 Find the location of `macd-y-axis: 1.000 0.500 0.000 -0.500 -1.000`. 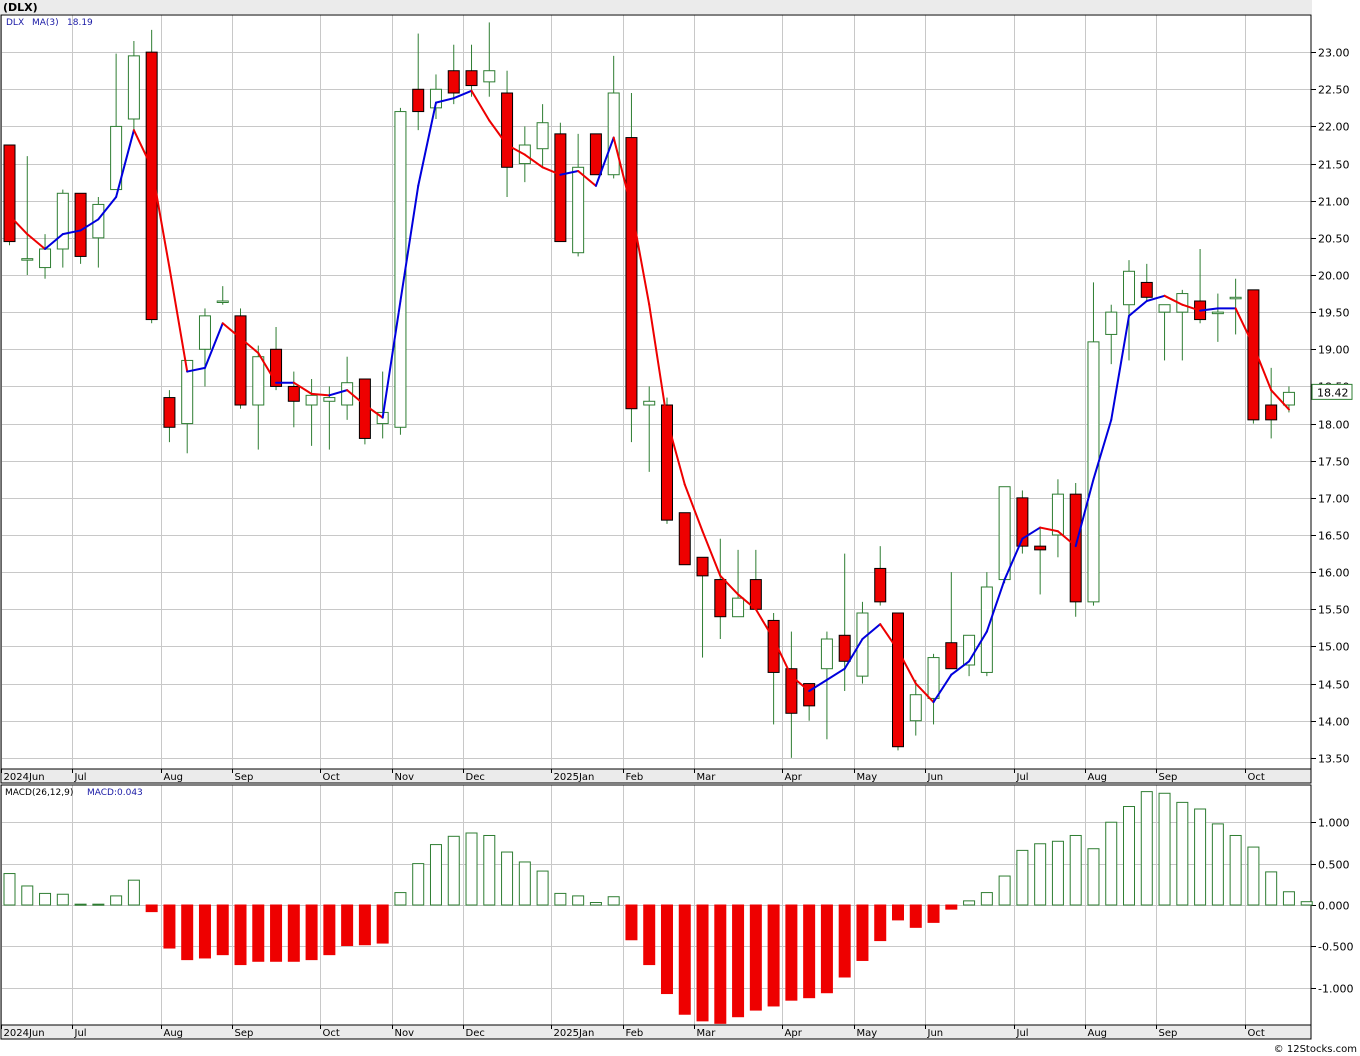

macd-y-axis: 1.000 0.500 0.000 -0.500 -1.000 is located at coordinates (1332, 906).